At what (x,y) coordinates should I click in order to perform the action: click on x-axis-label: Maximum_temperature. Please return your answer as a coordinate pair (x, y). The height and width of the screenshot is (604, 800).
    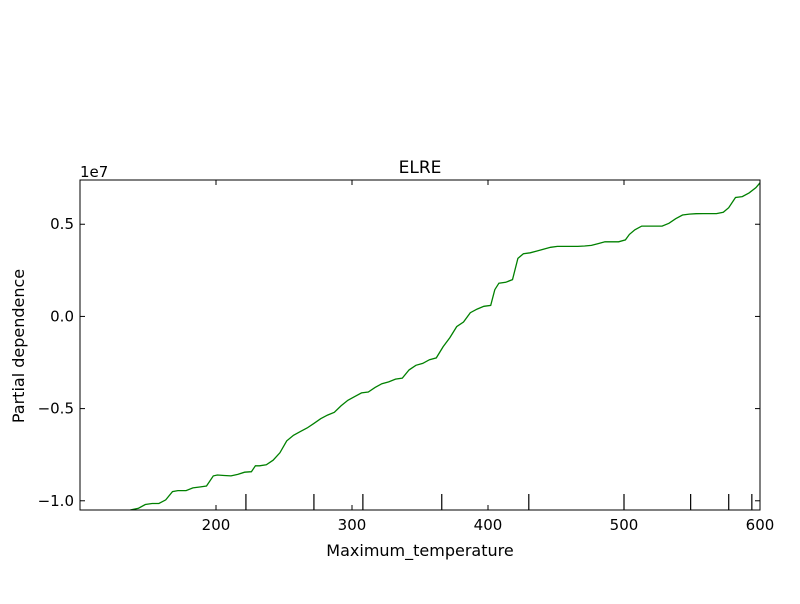
    Looking at the image, I should click on (419, 551).